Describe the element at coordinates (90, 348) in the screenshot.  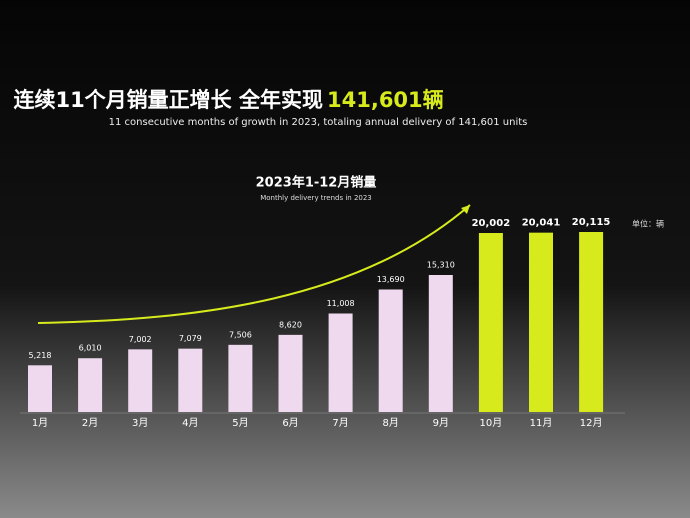
I see `value-label: 6,010` at that location.